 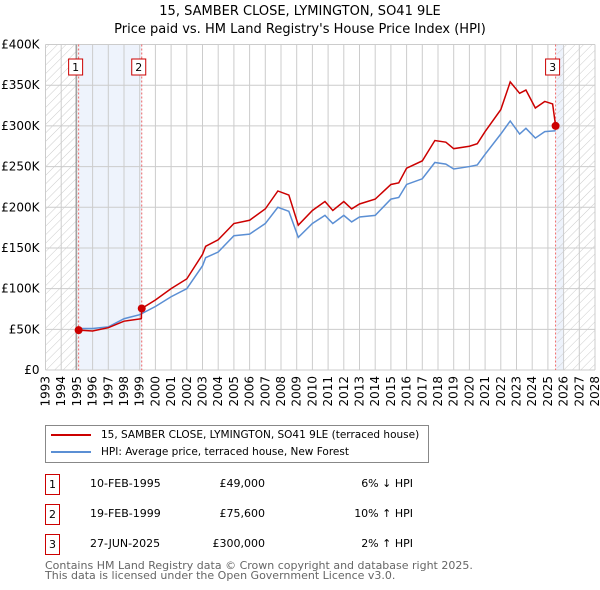 I want to click on x-tick-label: 2014, so click(x=375, y=391).